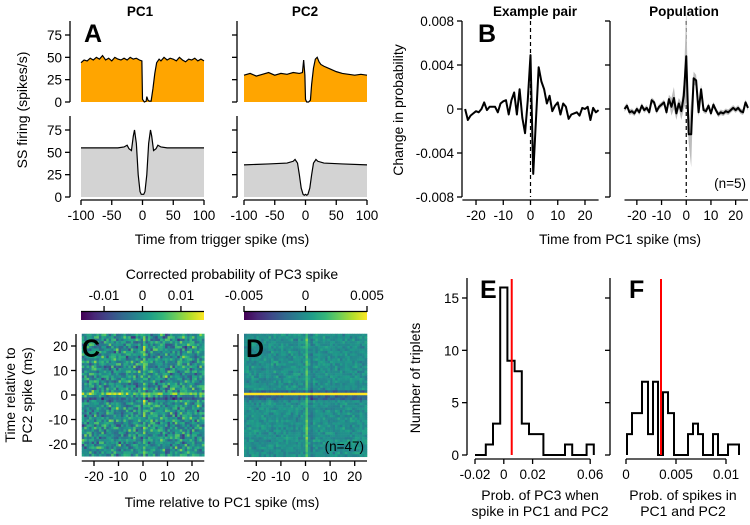  What do you see at coordinates (54, 35) in the screenshot?
I see `y-tick-label: 75` at bounding box center [54, 35].